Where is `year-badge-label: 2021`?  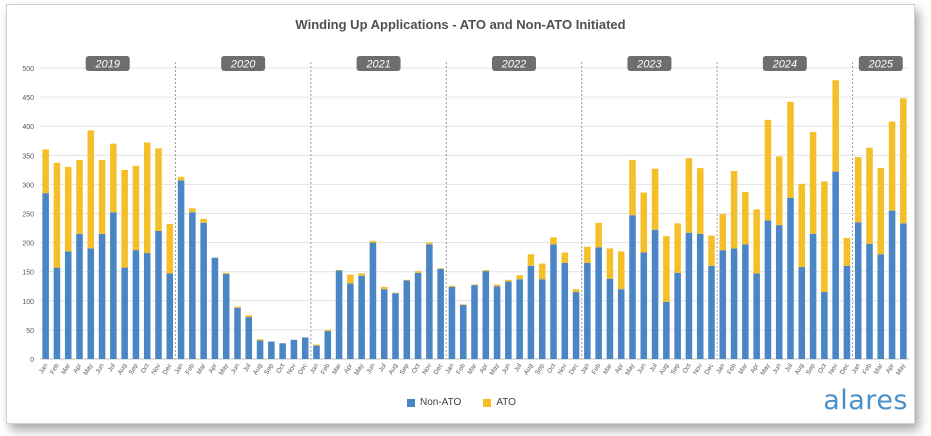 year-badge-label: 2021 is located at coordinates (377, 65).